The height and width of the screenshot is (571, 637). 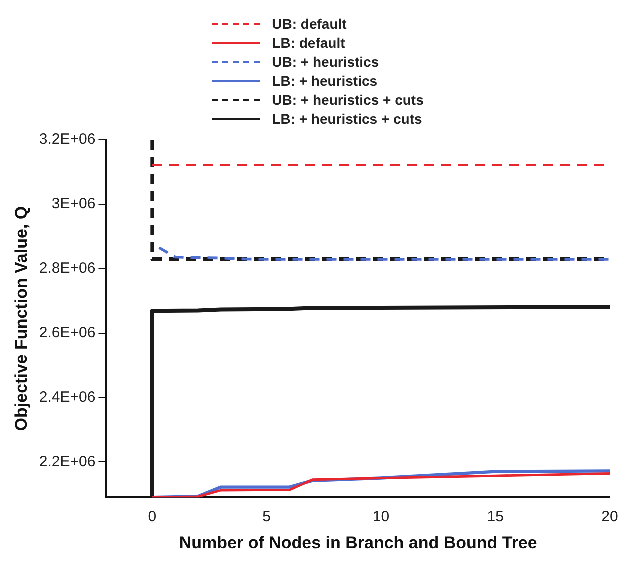 I want to click on line-series, so click(x=384, y=253).